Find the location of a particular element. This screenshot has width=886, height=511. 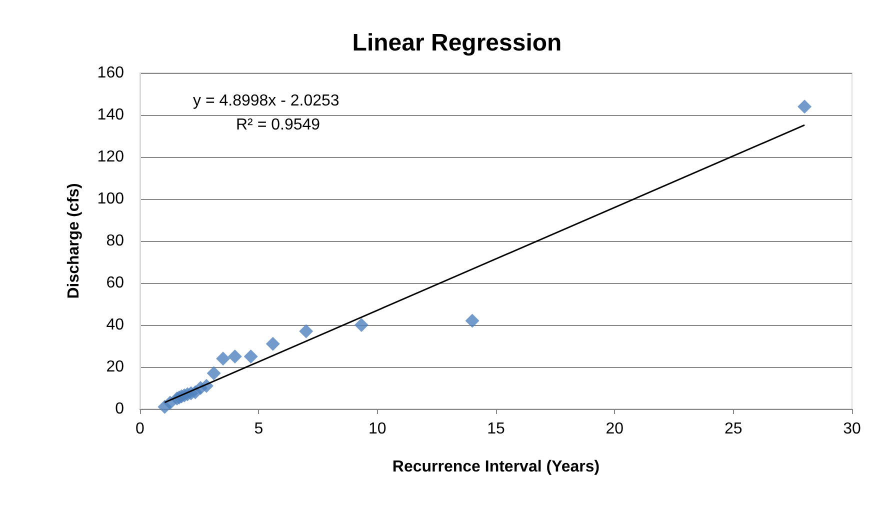

annotation: y = 4.8998x - 2.0253 is located at coordinates (266, 101).